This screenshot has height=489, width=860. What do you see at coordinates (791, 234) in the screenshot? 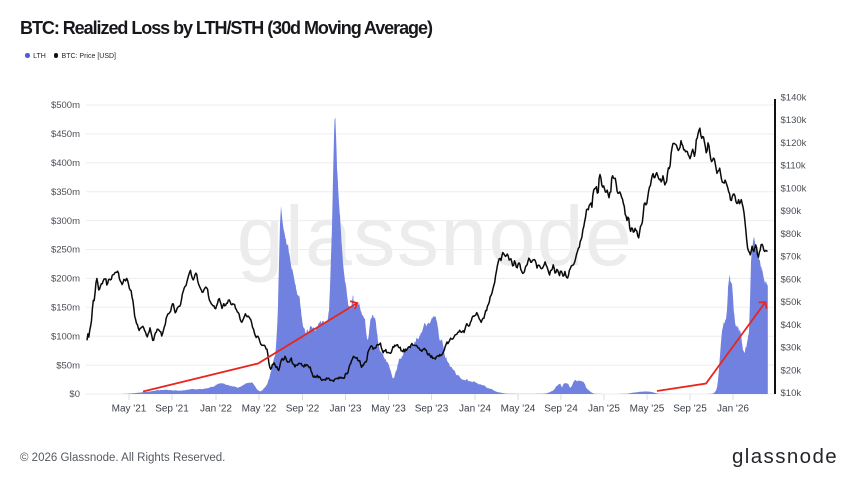
I see `svg-text: $80k` at bounding box center [791, 234].